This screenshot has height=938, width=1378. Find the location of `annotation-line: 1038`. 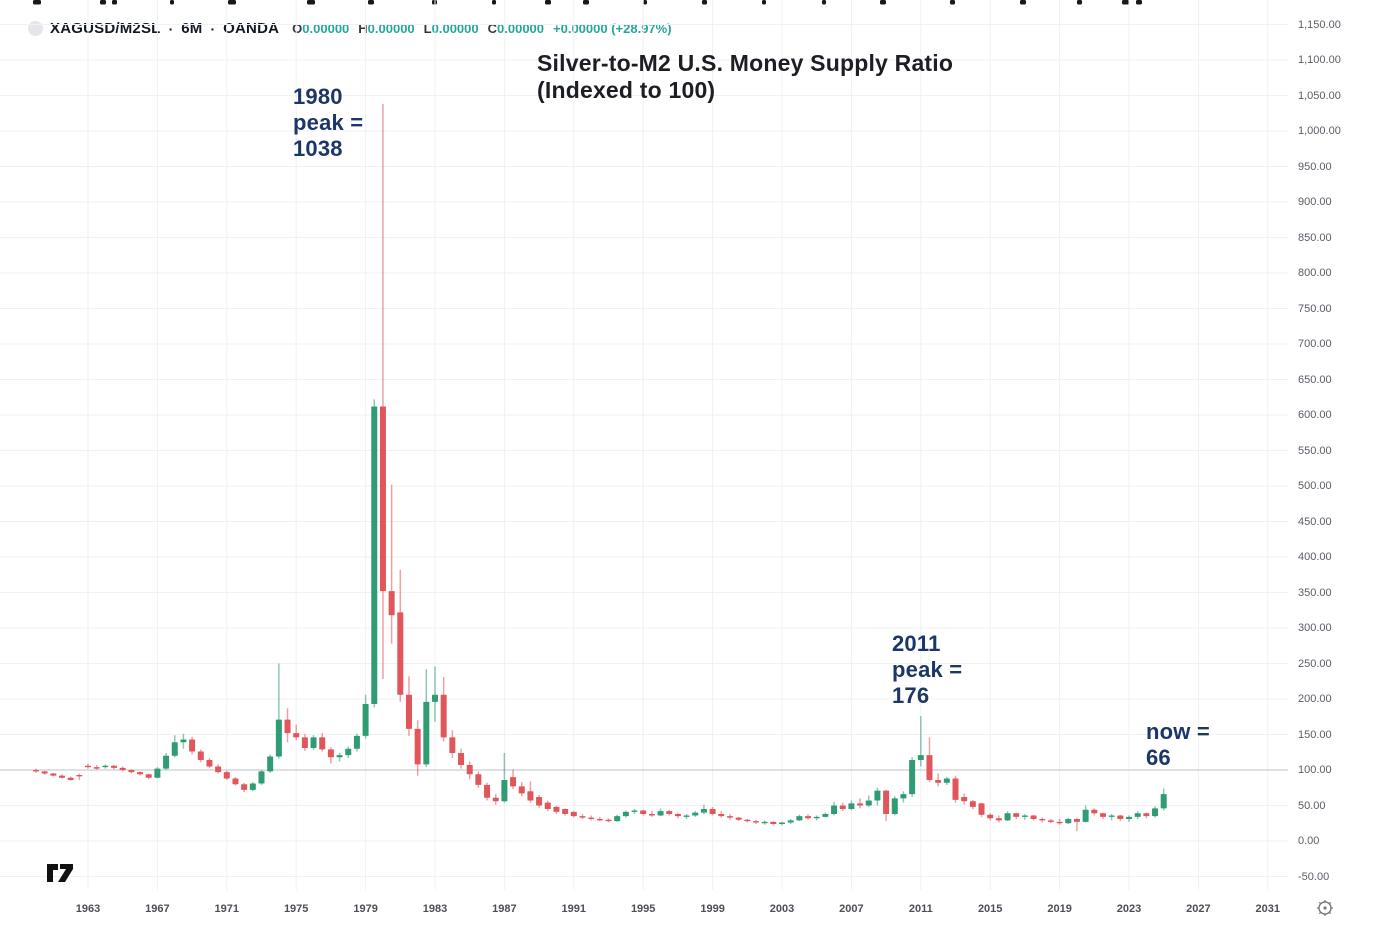

annotation-line: 1038 is located at coordinates (318, 148).